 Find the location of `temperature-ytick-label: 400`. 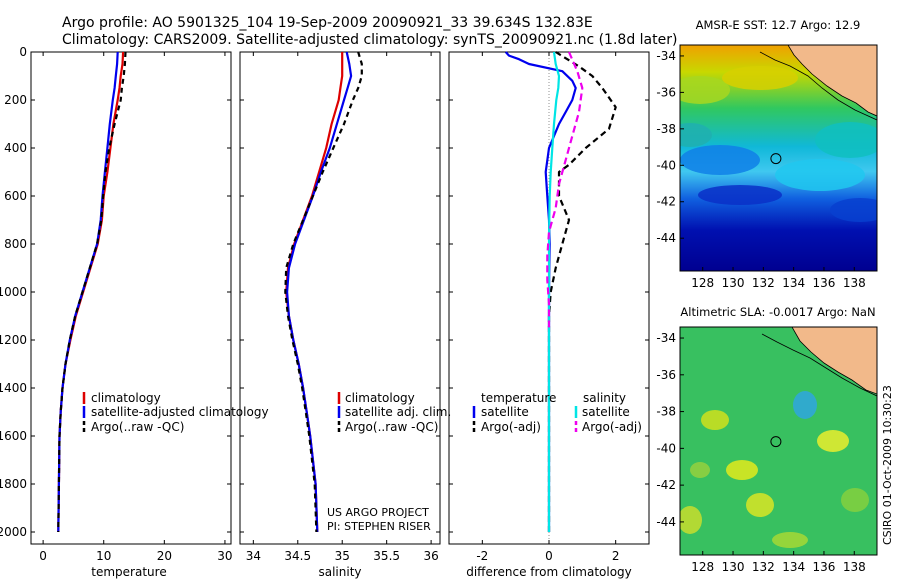

temperature-ytick-label: 400 is located at coordinates (15, 148).